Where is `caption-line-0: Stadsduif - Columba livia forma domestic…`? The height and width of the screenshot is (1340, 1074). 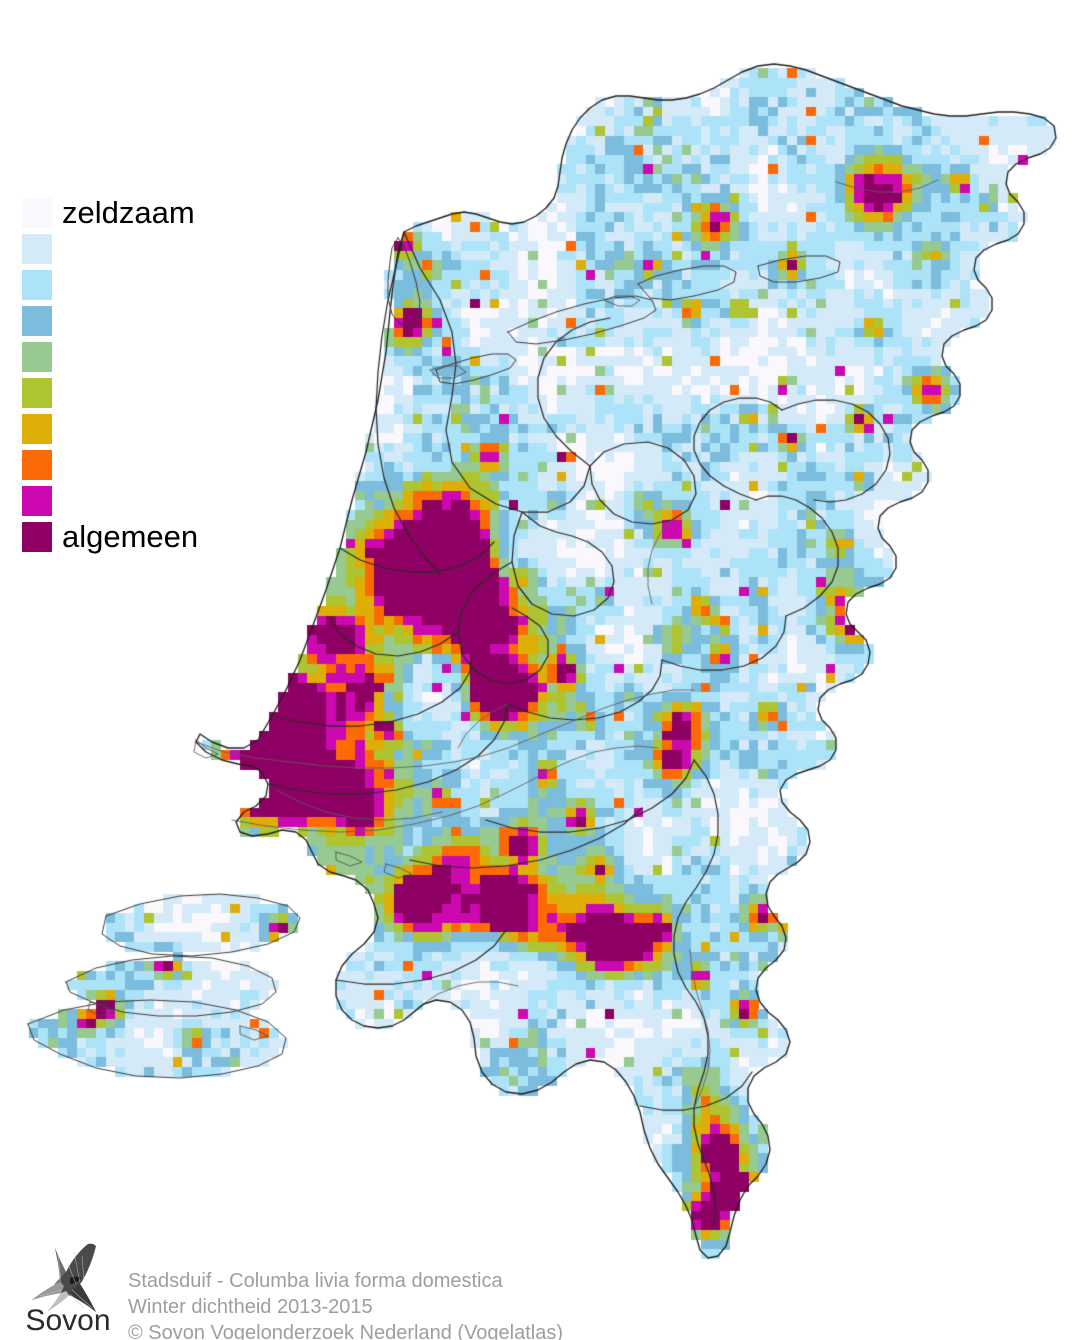
caption-line-0: Stadsduif - Columba livia forma domestic… is located at coordinates (315, 1281).